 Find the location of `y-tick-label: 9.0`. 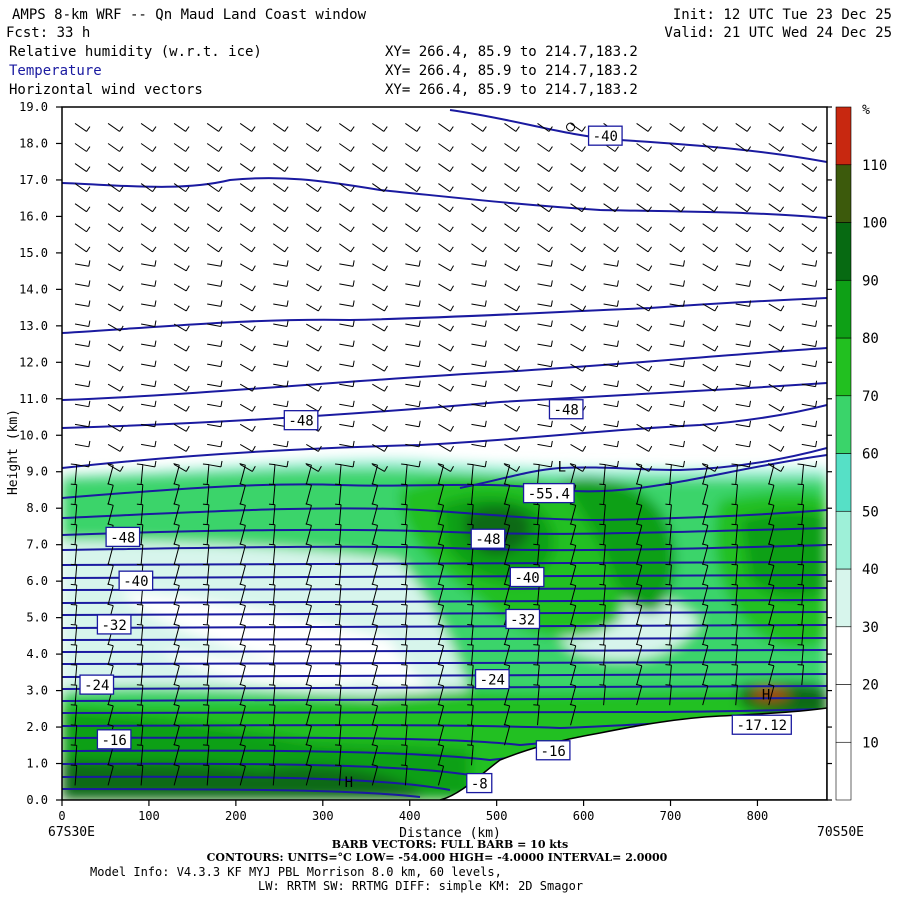

y-tick-label: 9.0 is located at coordinates (37, 472).